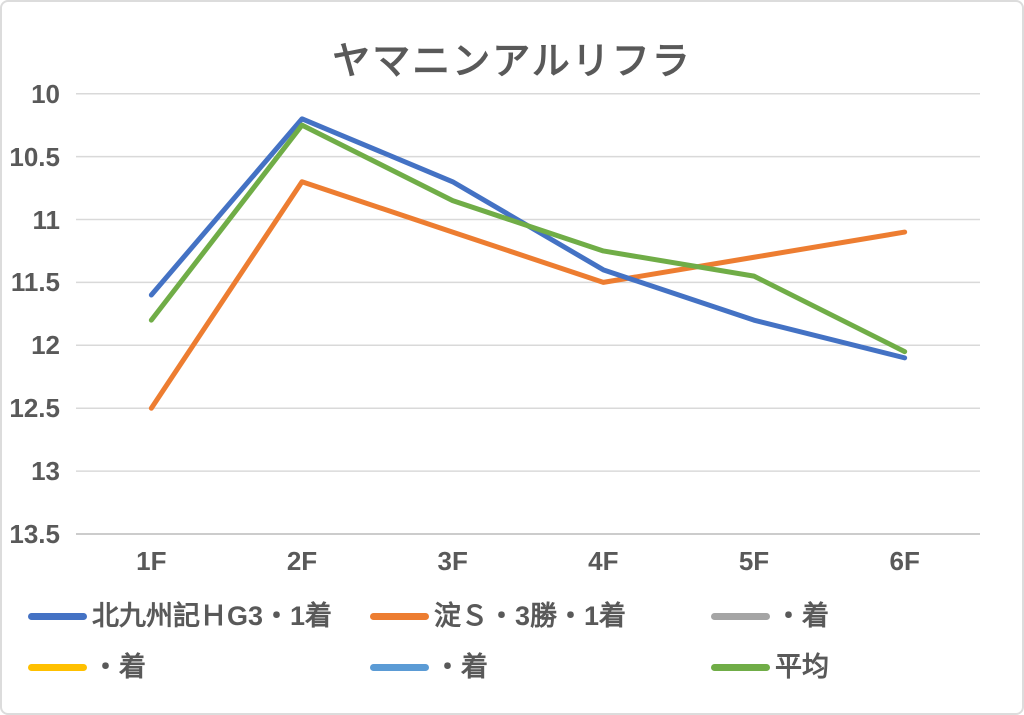 This screenshot has height=715, width=1024. Describe the element at coordinates (57, 616) in the screenshot. I see `legend-swatch-blue` at that location.